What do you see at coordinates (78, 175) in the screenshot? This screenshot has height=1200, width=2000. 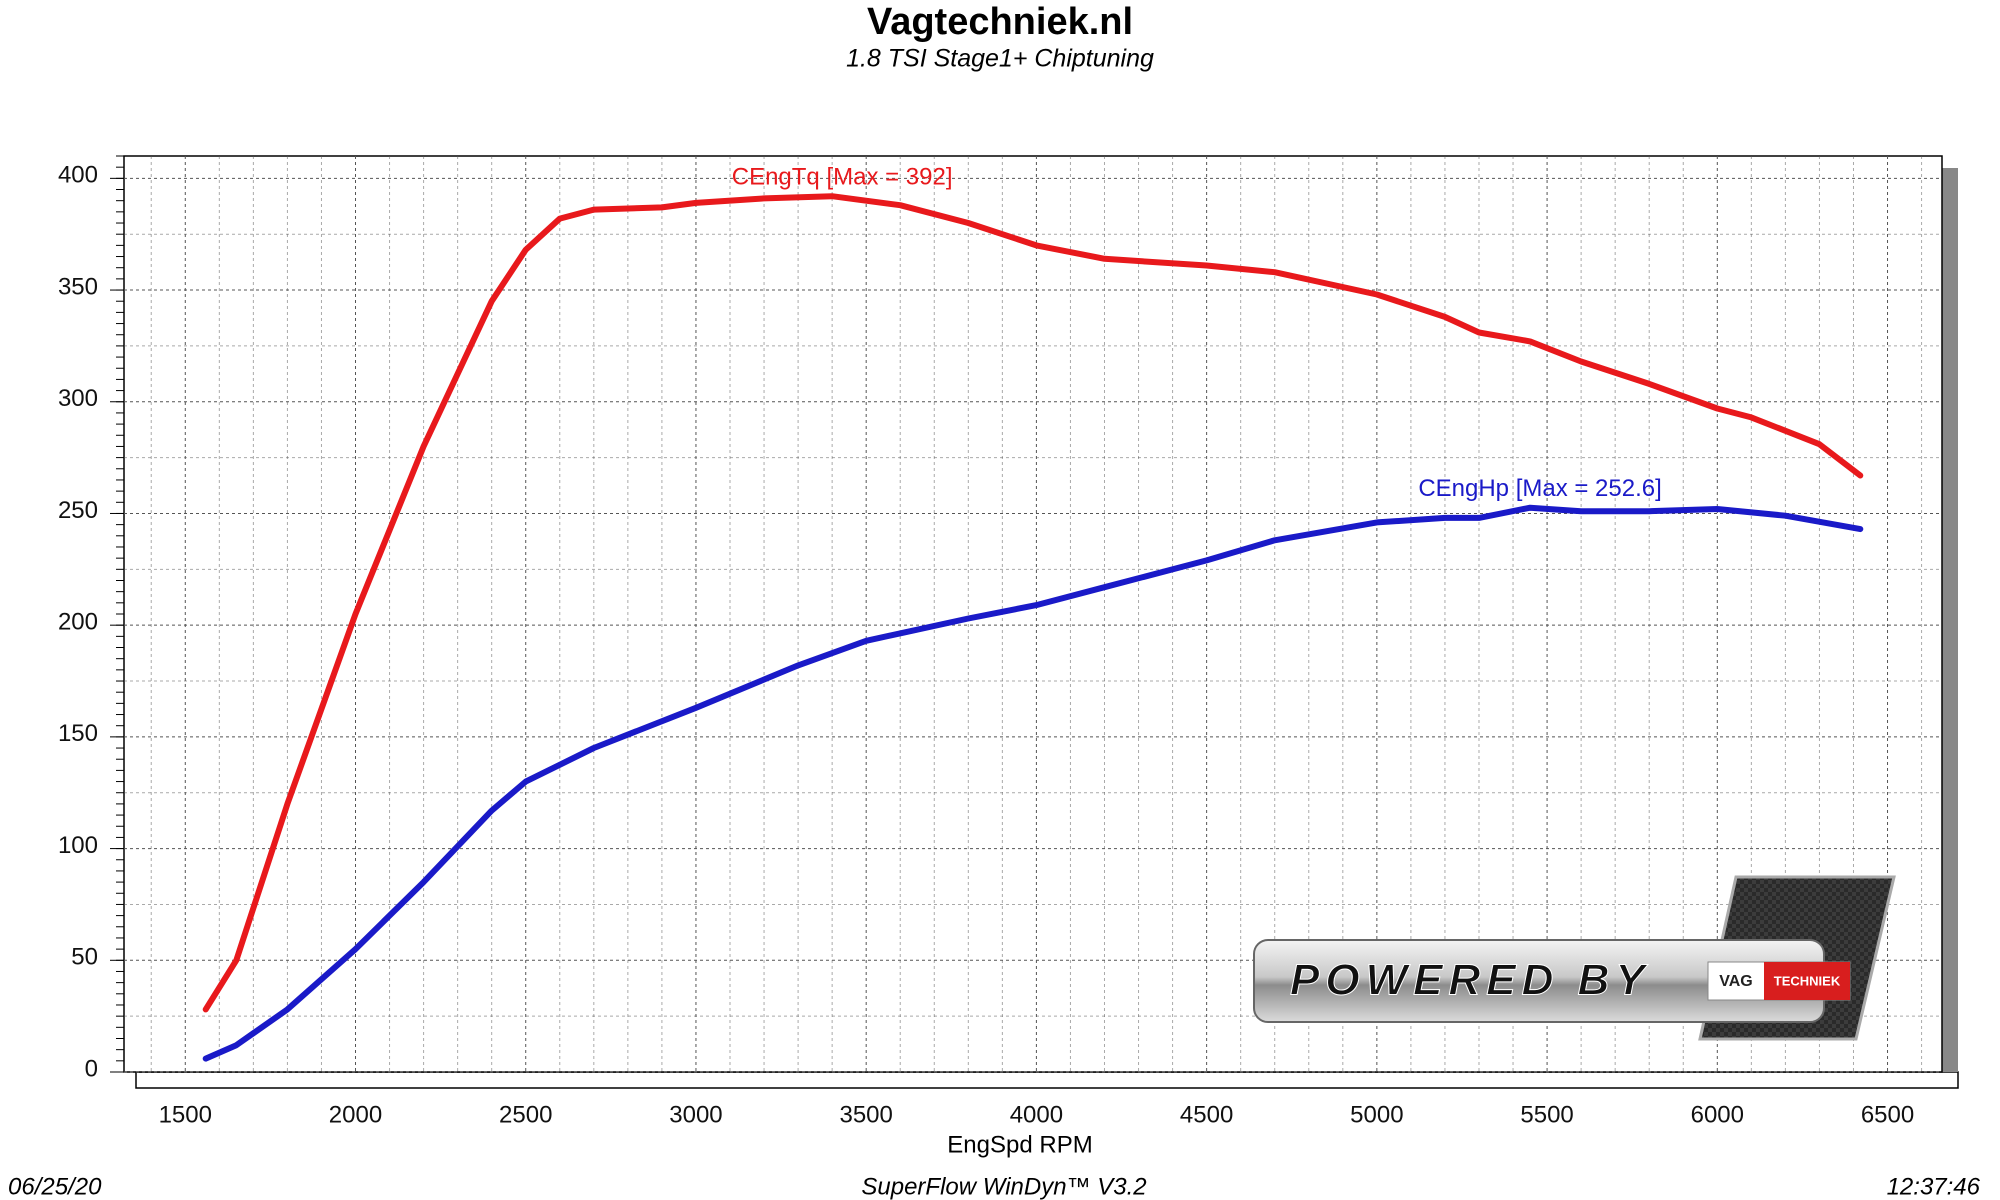 I see `y-tick-label: 400` at bounding box center [78, 175].